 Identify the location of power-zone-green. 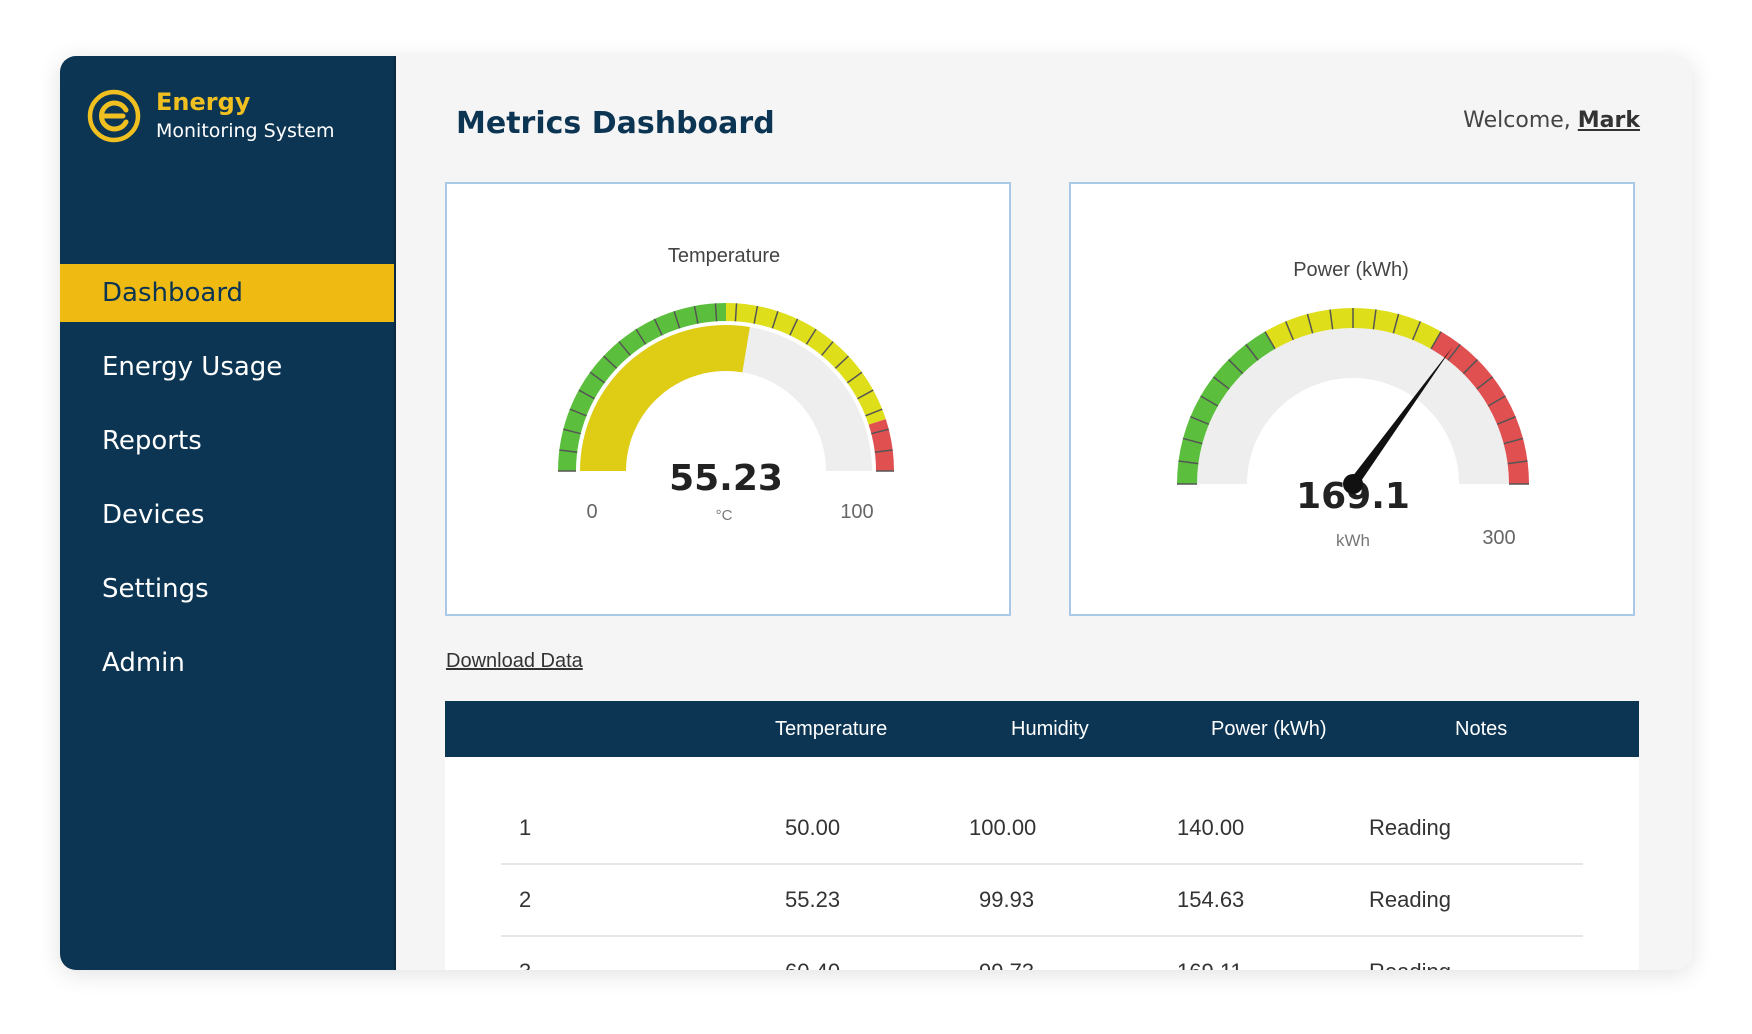
(1226, 407).